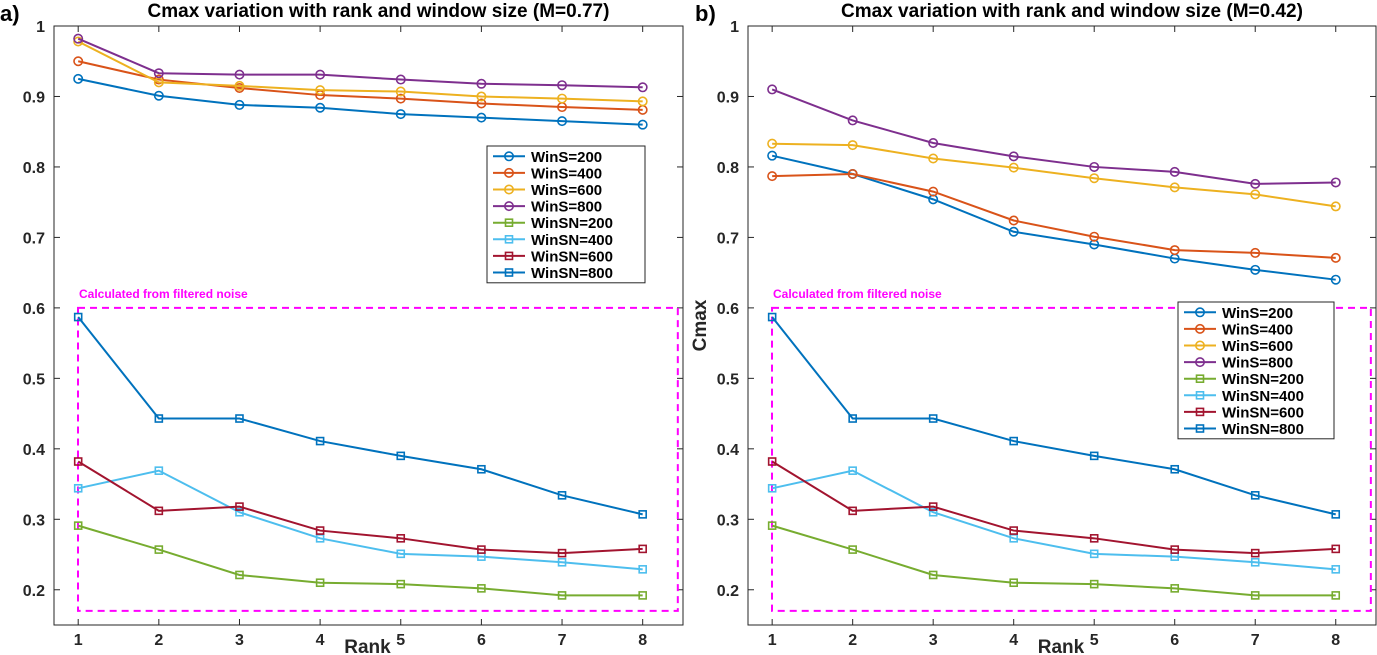 This screenshot has width=1377, height=655. I want to click on y-tick-label: 1, so click(734, 27).